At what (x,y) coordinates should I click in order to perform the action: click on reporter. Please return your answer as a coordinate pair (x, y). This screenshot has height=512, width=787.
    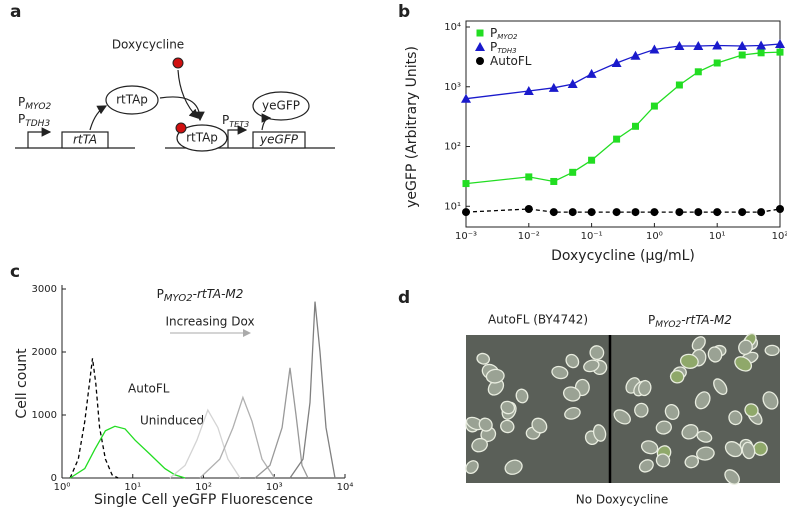
    Looking at the image, I should click on (281, 106).